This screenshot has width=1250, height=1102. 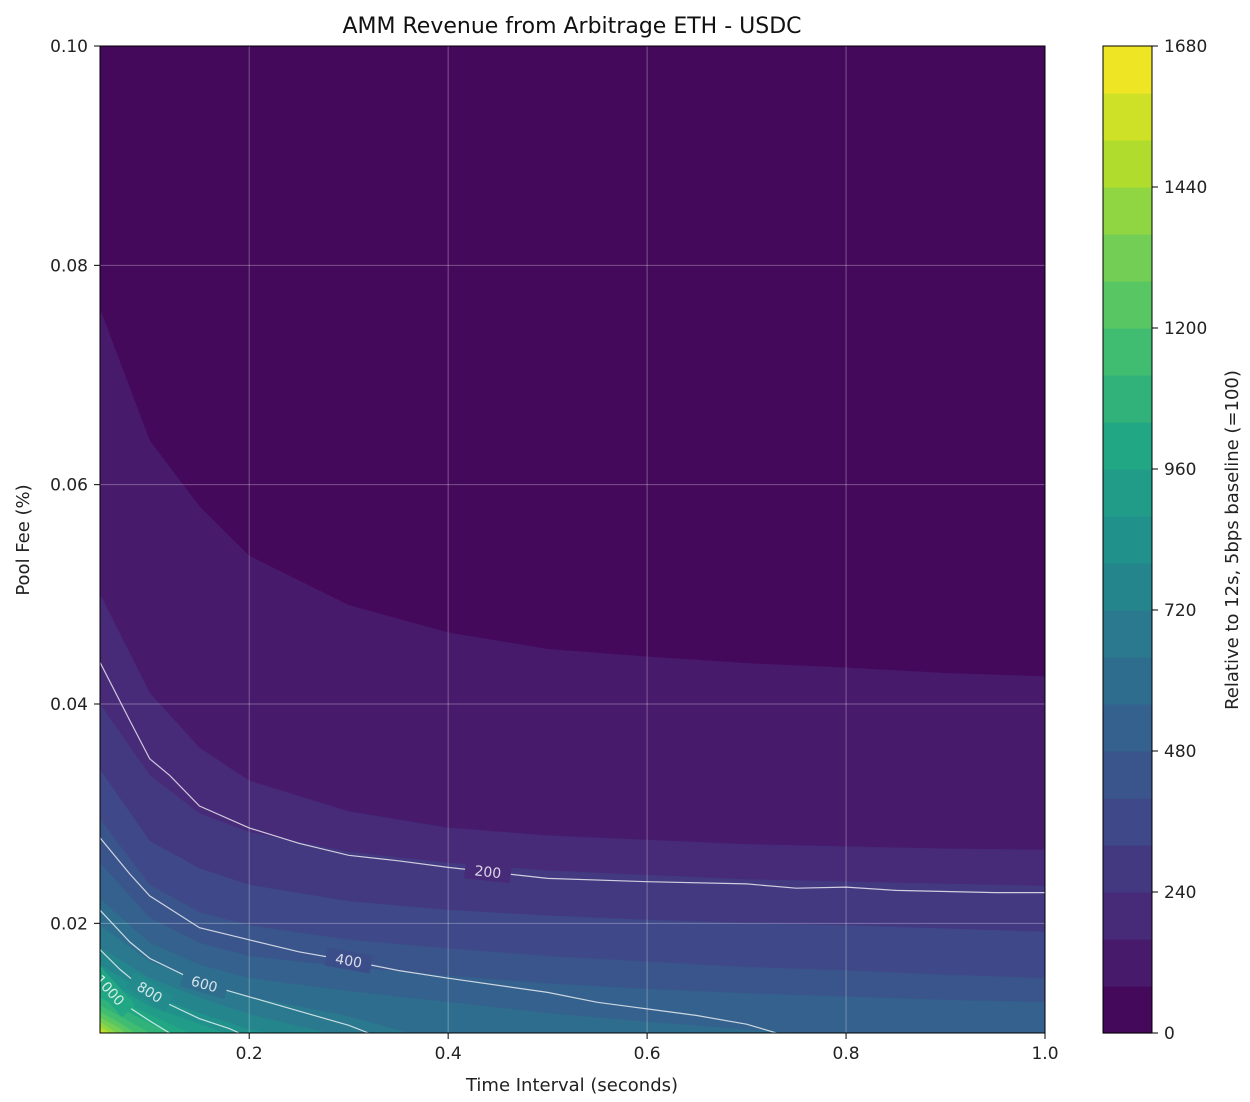 What do you see at coordinates (571, 1085) in the screenshot?
I see `x-axis-label: Time Interval (seconds)` at bounding box center [571, 1085].